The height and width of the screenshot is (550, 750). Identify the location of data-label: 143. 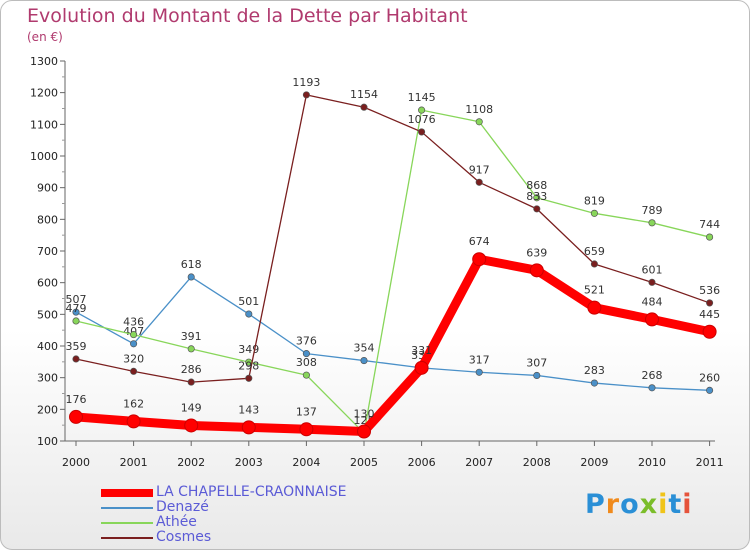
(248, 409).